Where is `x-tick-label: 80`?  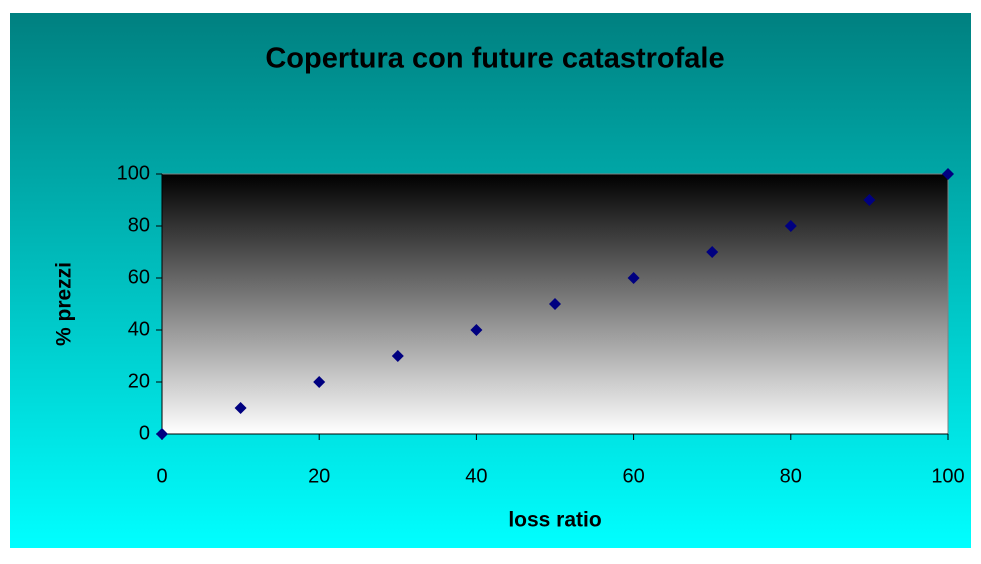
x-tick-label: 80 is located at coordinates (791, 476).